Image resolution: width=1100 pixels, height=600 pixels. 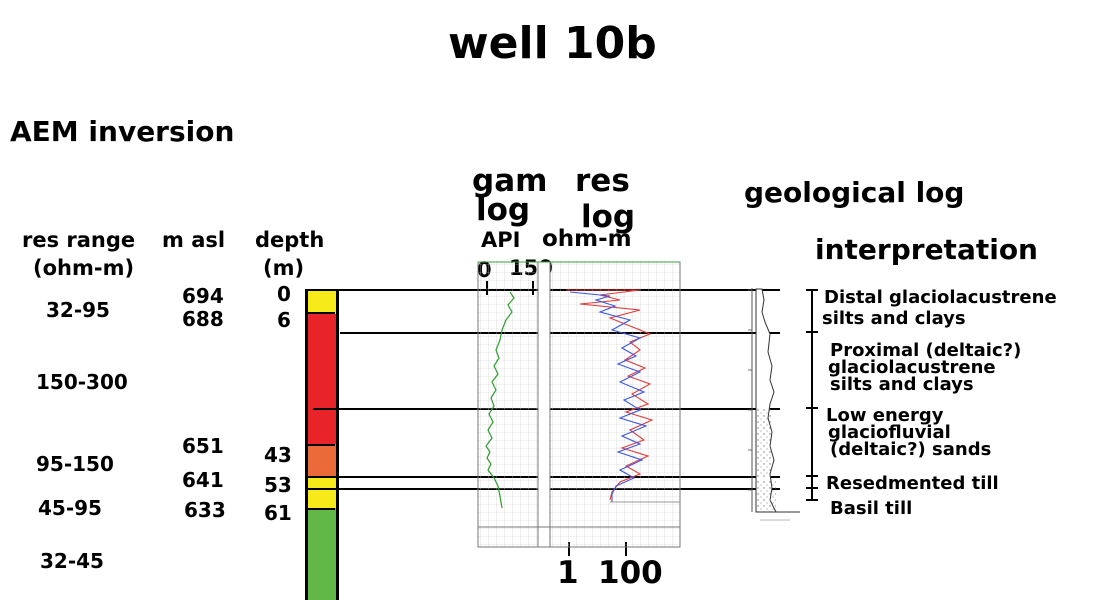 What do you see at coordinates (503, 210) in the screenshot?
I see `gamma-log-title: log` at bounding box center [503, 210].